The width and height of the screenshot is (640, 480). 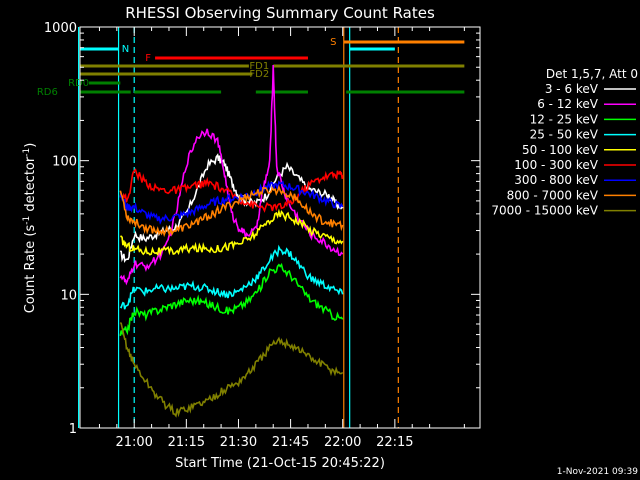 I want to click on legend-label: 800 - 7000 keV, so click(x=553, y=195).